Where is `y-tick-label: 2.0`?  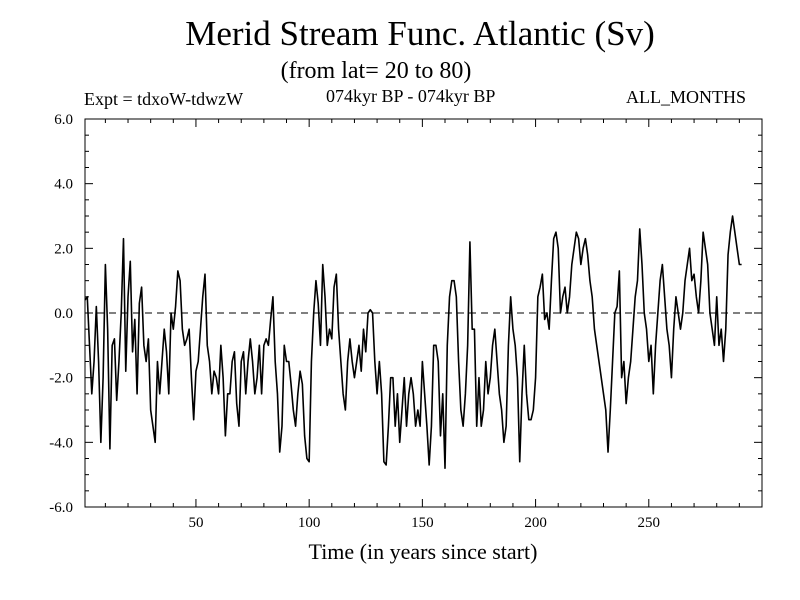
y-tick-label: 2.0 is located at coordinates (63, 249).